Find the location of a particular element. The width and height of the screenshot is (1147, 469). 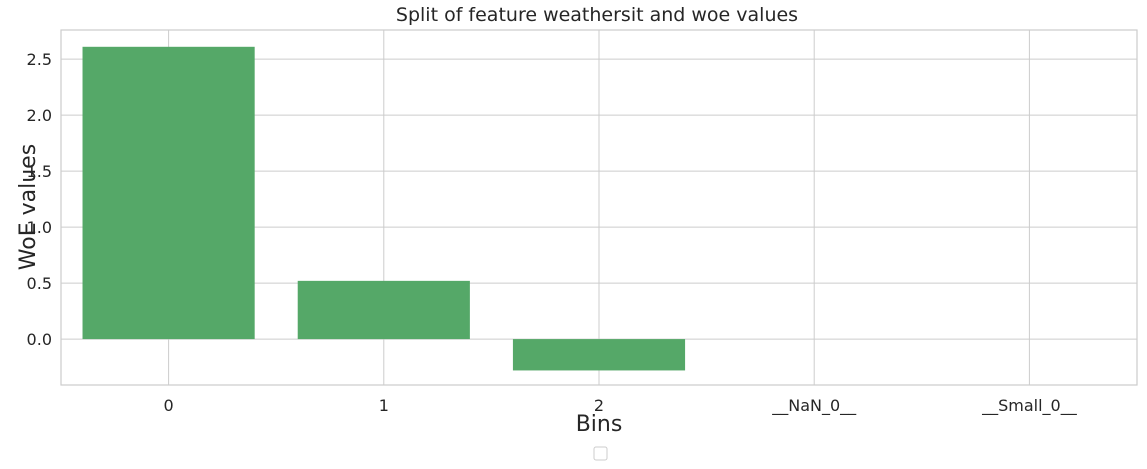

x-tick-label: 2 is located at coordinates (599, 405).